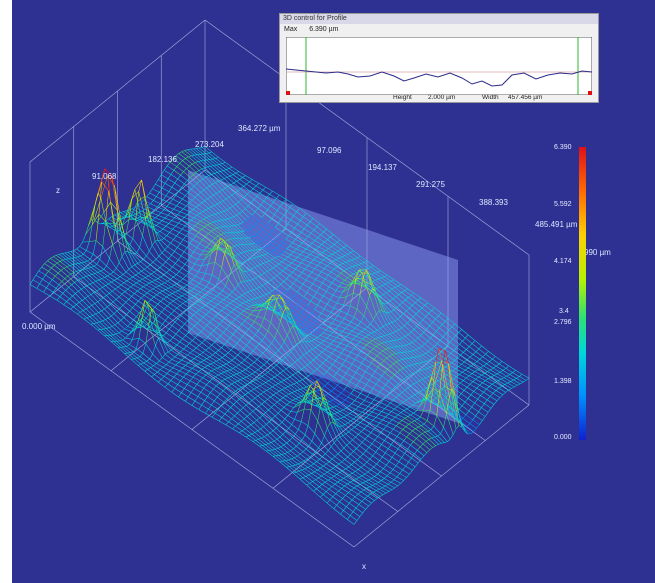  I want to click on height-value: 2.000 µm, so click(442, 97).